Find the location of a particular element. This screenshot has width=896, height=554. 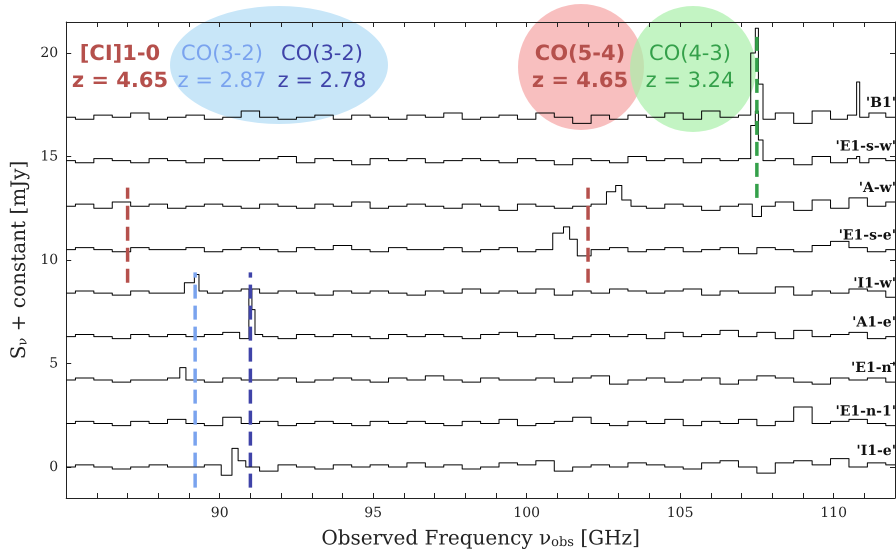

x-tick-label: 105 is located at coordinates (680, 513).